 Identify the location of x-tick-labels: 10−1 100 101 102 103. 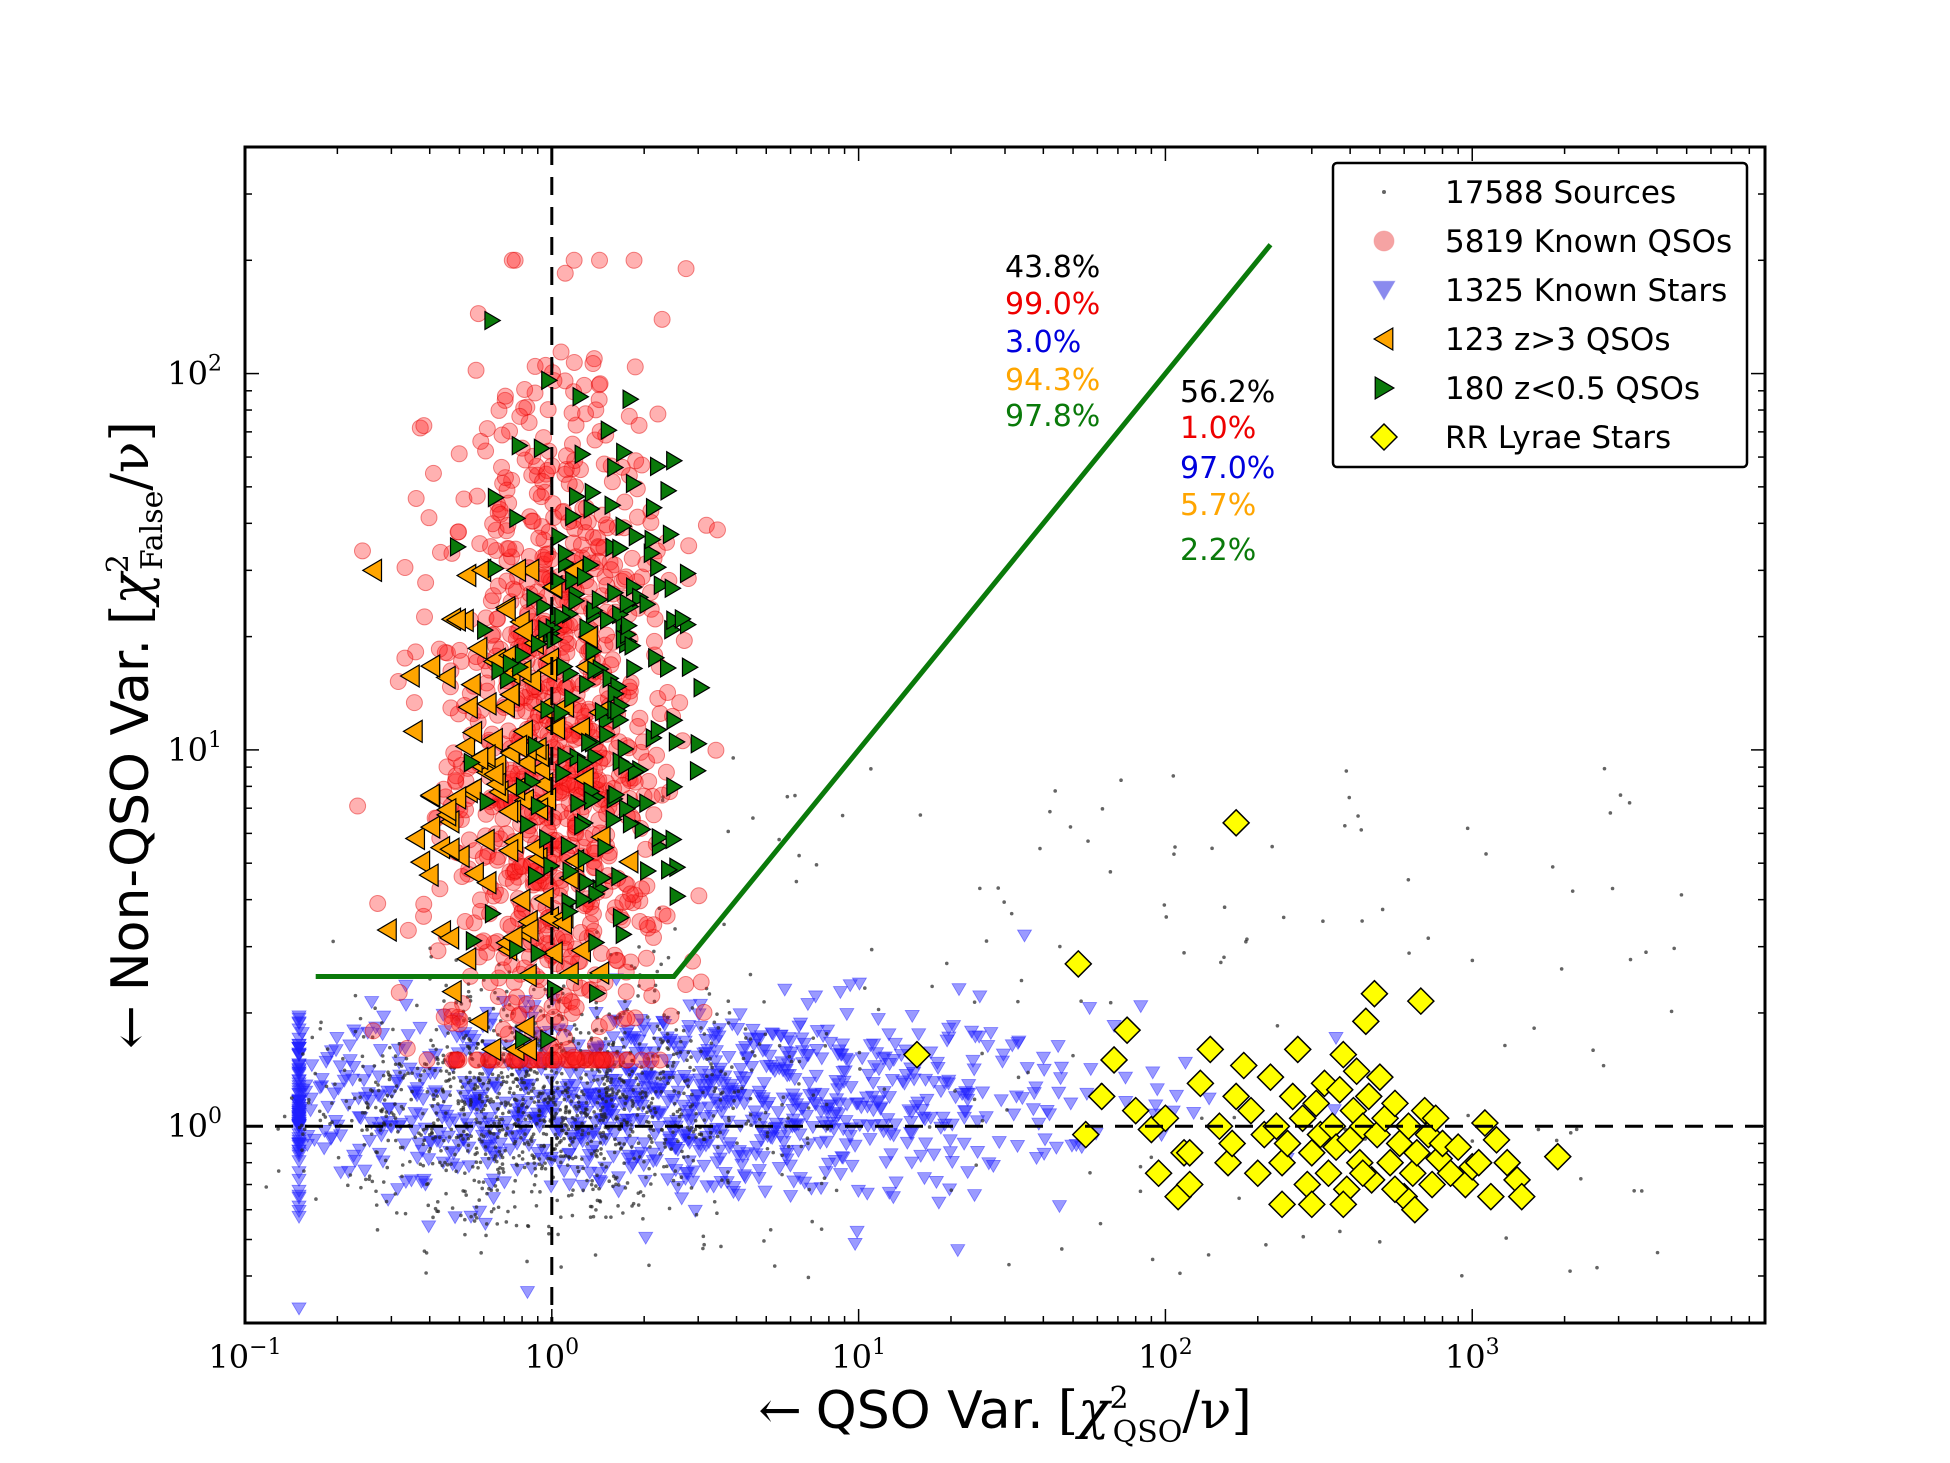
(853, 1355).